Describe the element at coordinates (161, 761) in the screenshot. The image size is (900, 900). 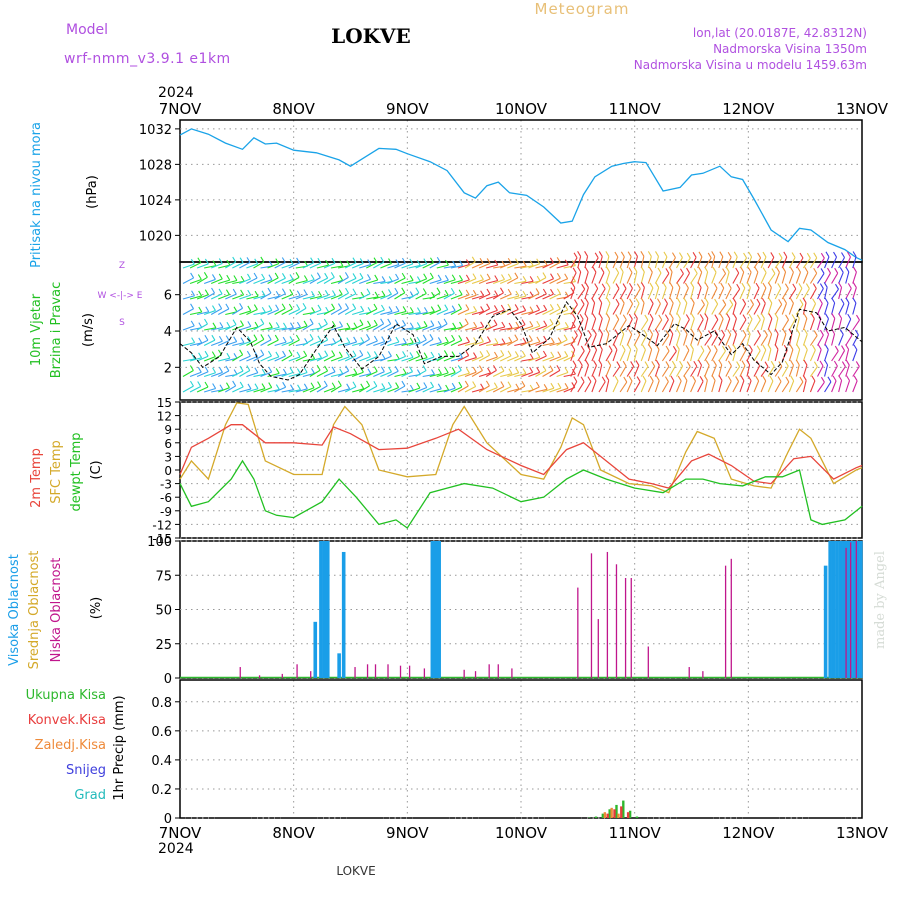
I see `y-tick-label: 0.4` at that location.